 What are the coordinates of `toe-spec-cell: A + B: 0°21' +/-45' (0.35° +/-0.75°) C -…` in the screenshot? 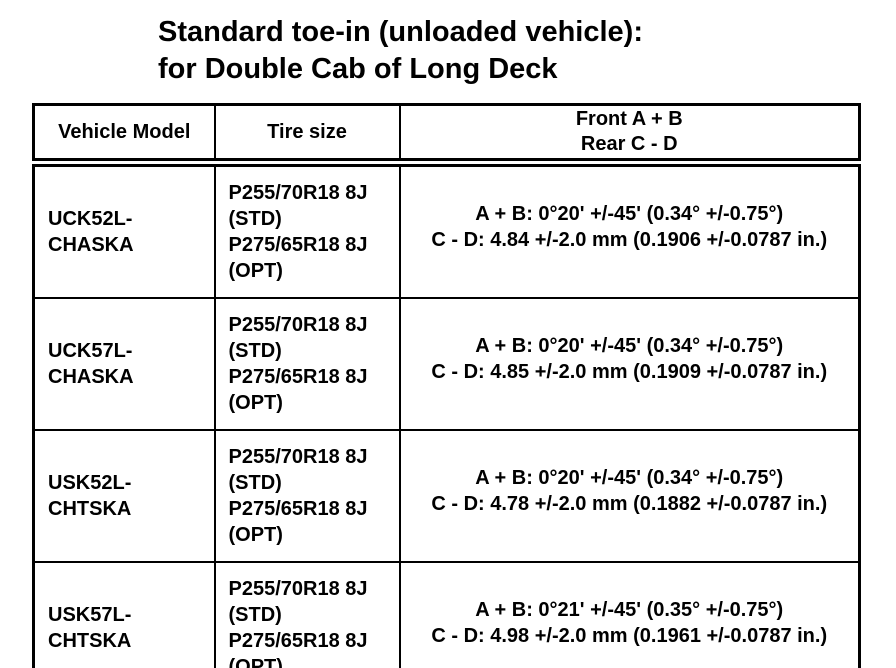 It's located at (629, 614).